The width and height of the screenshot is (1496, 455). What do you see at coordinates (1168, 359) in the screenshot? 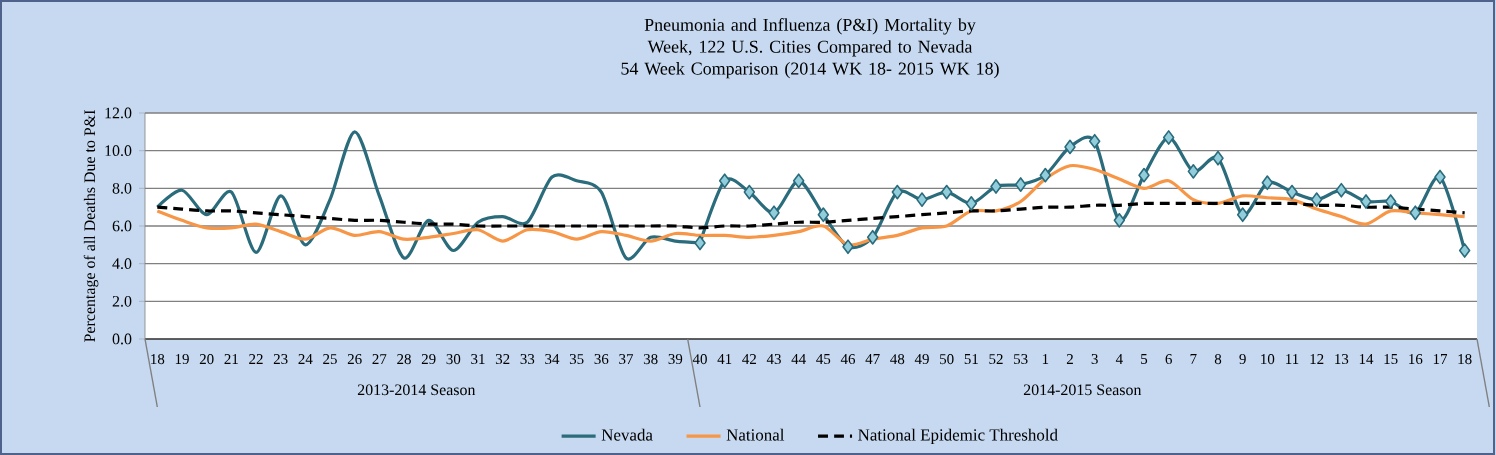
I see `x-tick-label: 6` at bounding box center [1168, 359].